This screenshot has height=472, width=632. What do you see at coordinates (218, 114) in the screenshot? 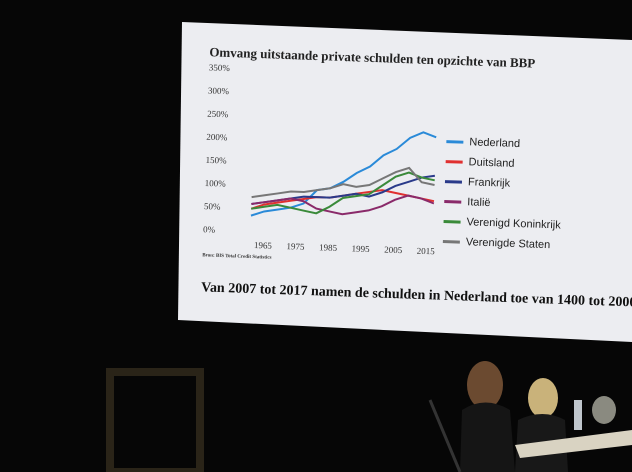
I see `y-tick-label: 250%` at bounding box center [218, 114].